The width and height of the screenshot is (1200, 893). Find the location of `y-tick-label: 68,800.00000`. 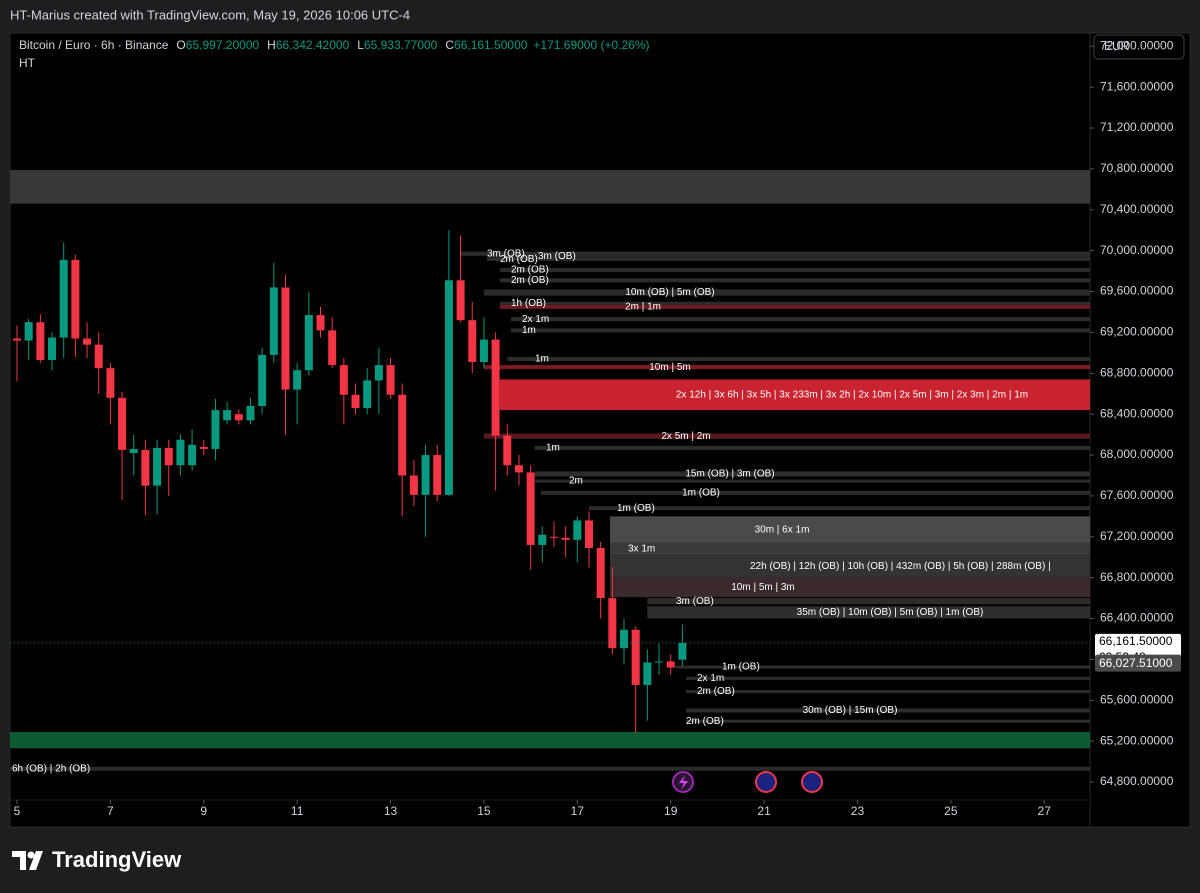

y-tick-label: 68,800.00000 is located at coordinates (1137, 372).